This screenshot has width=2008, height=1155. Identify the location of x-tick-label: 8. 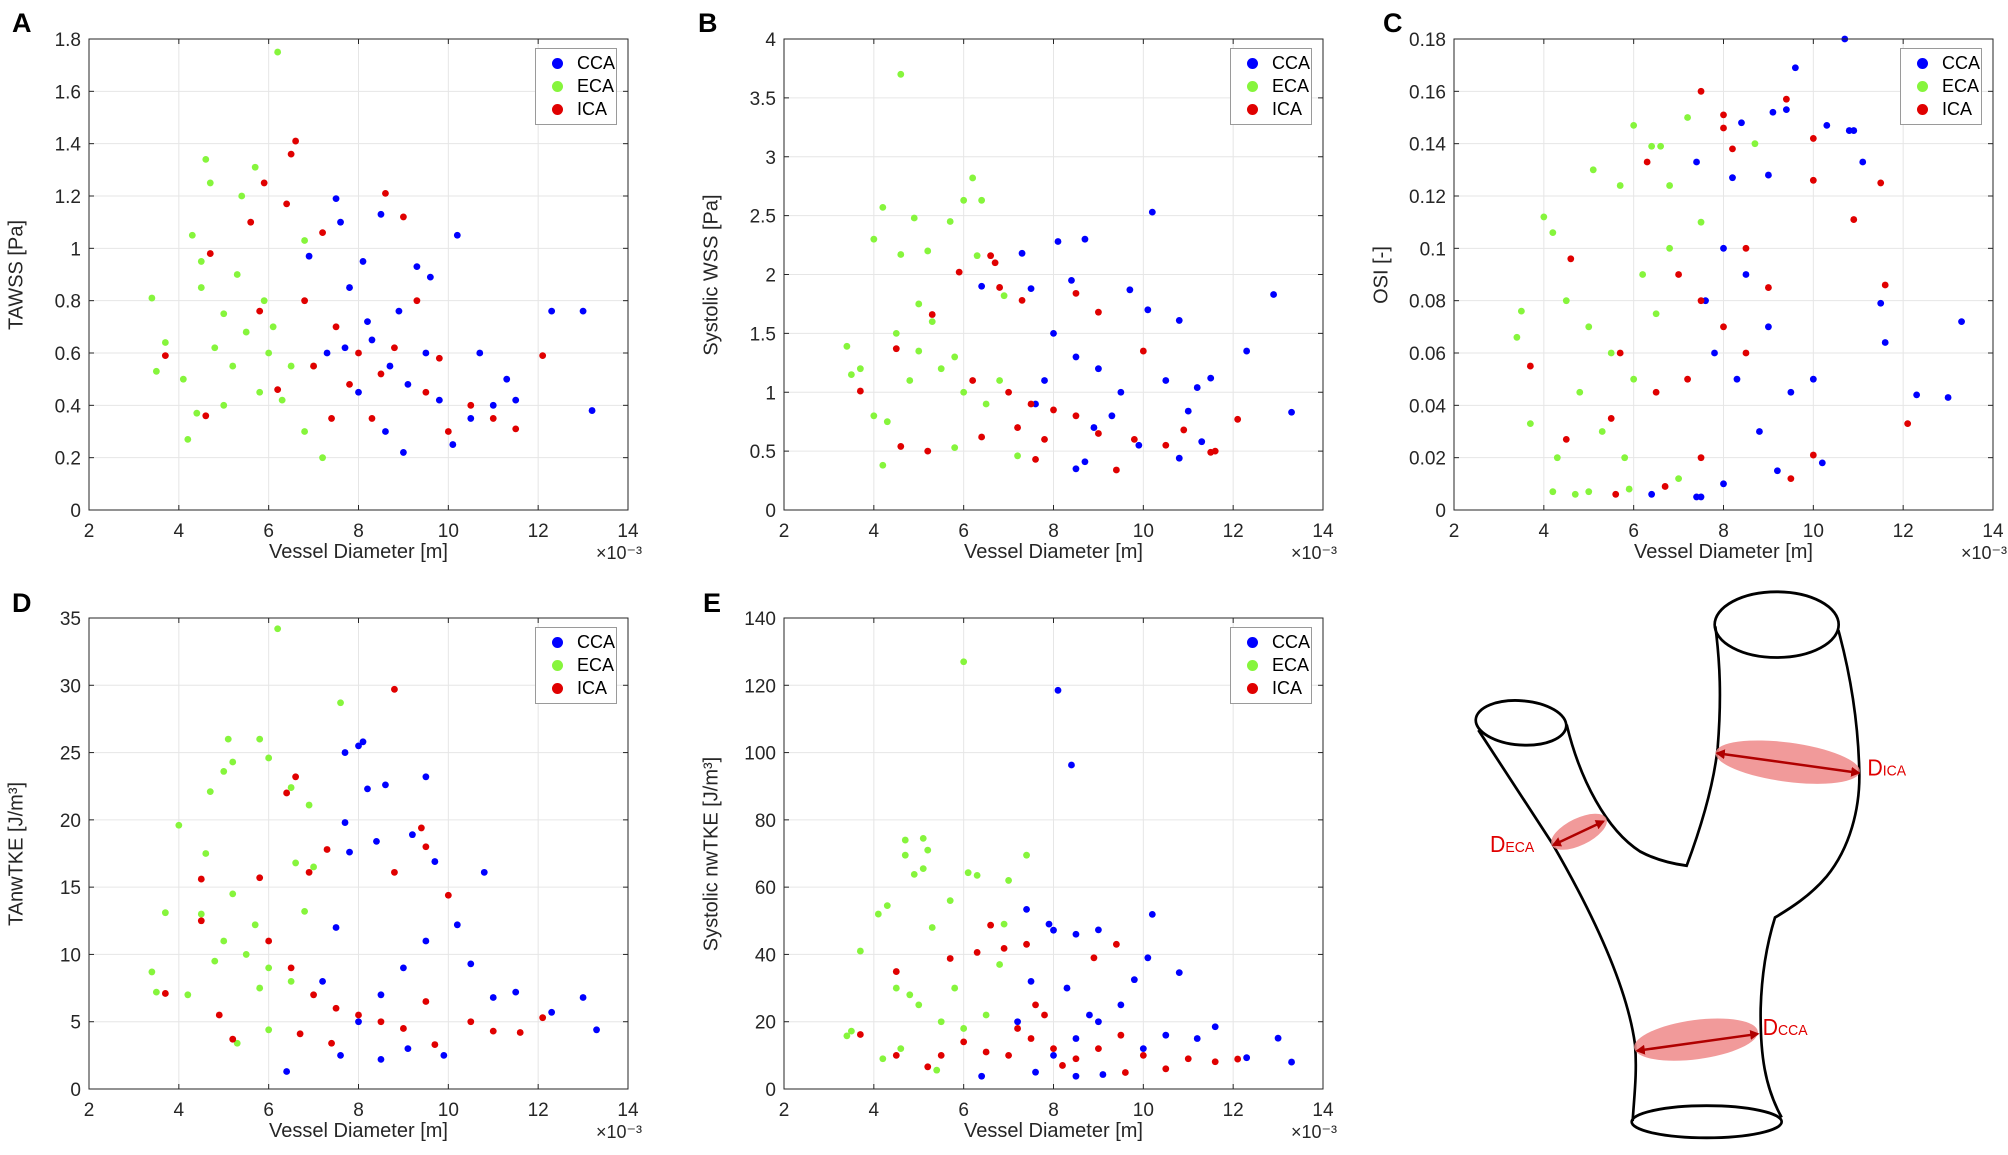
(1053, 531).